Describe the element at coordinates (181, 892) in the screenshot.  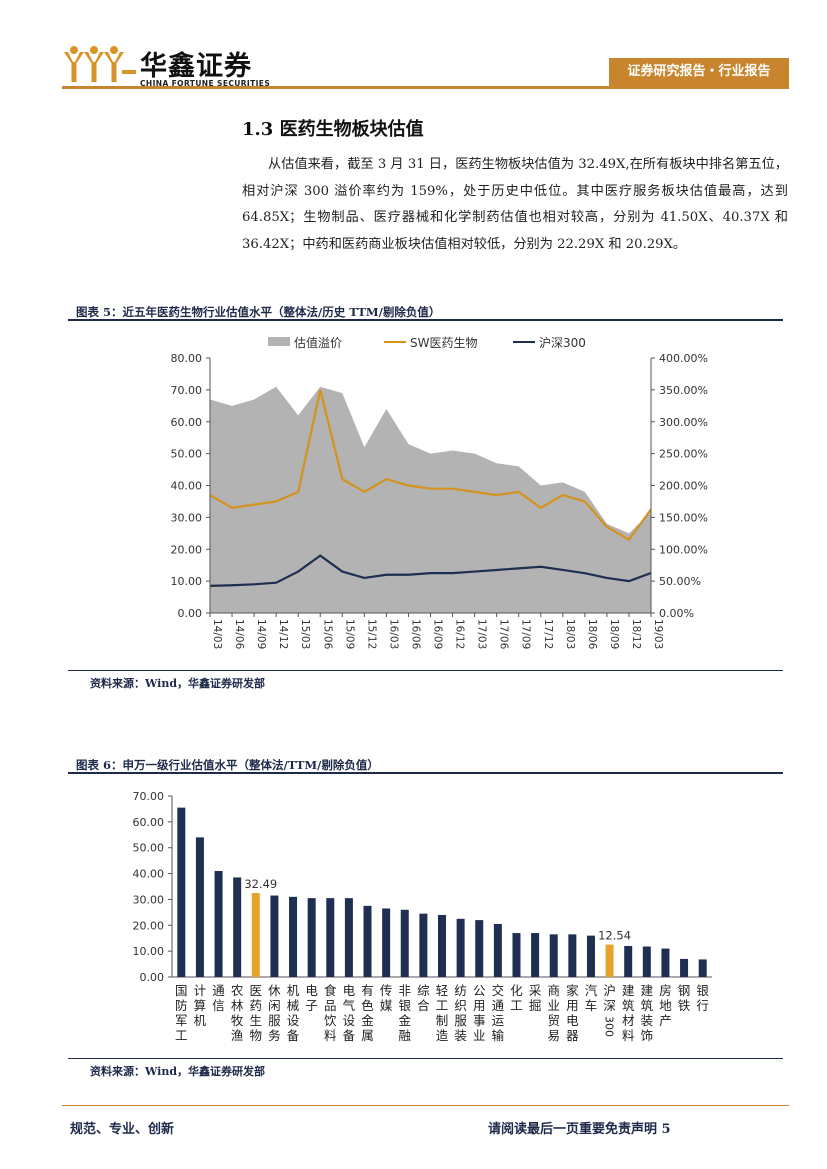
I see `bar-国防军工` at that location.